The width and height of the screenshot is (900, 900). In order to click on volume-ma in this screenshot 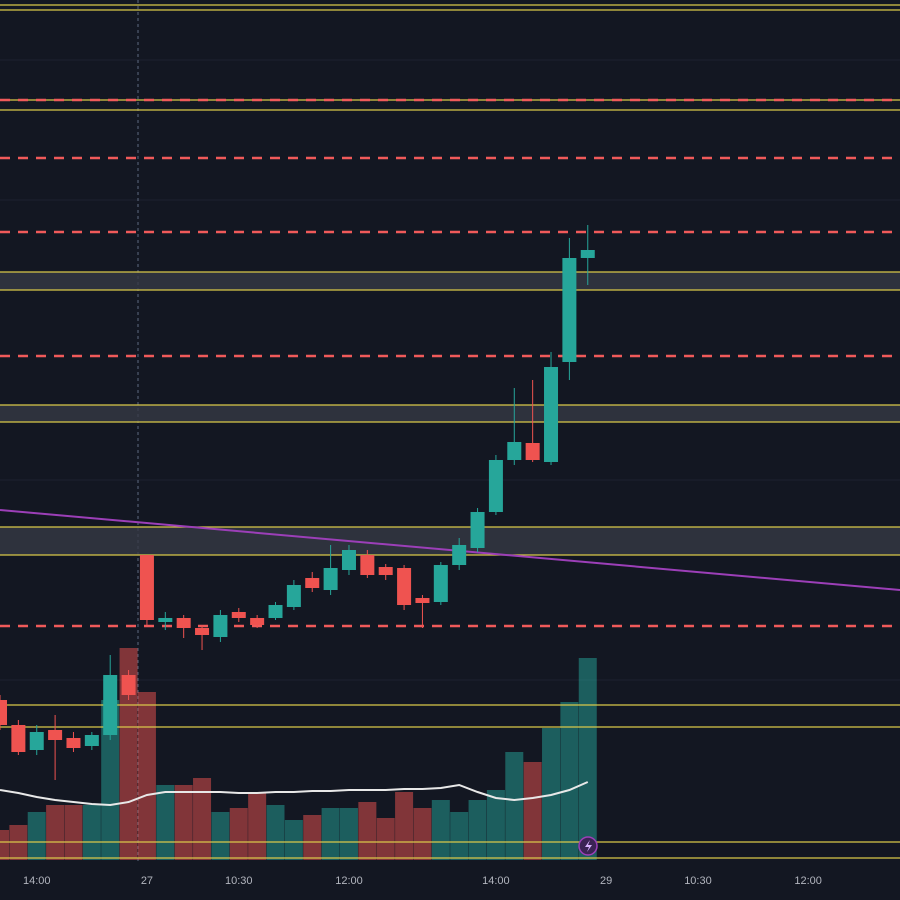, I will do `click(294, 794)`.